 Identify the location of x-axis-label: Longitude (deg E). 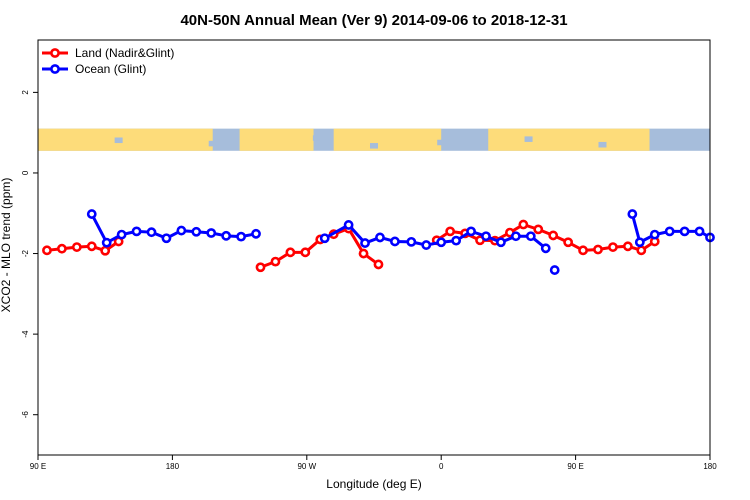
(373, 484).